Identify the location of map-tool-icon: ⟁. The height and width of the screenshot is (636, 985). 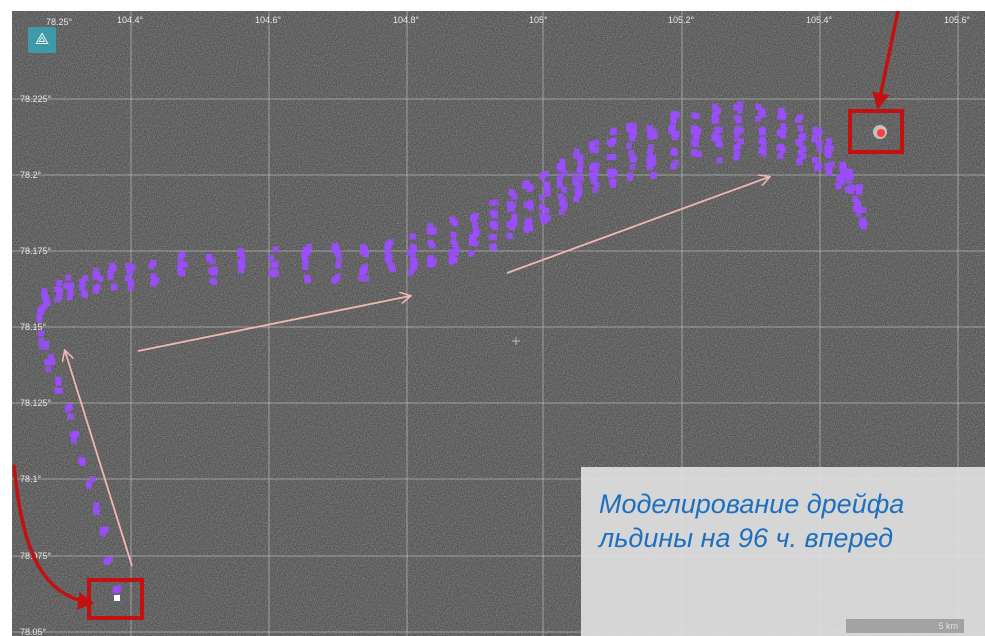
(42, 40).